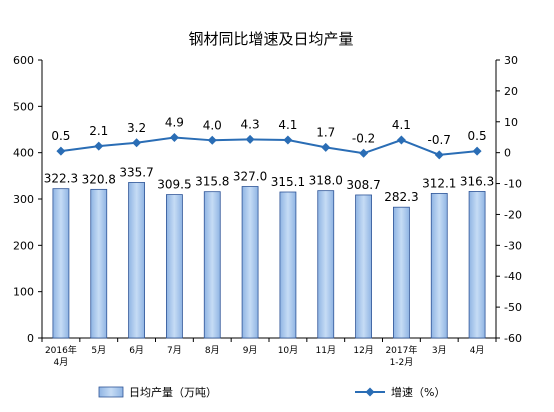  Describe the element at coordinates (212, 350) in the screenshot. I see `x-tick-label: 8月` at that location.